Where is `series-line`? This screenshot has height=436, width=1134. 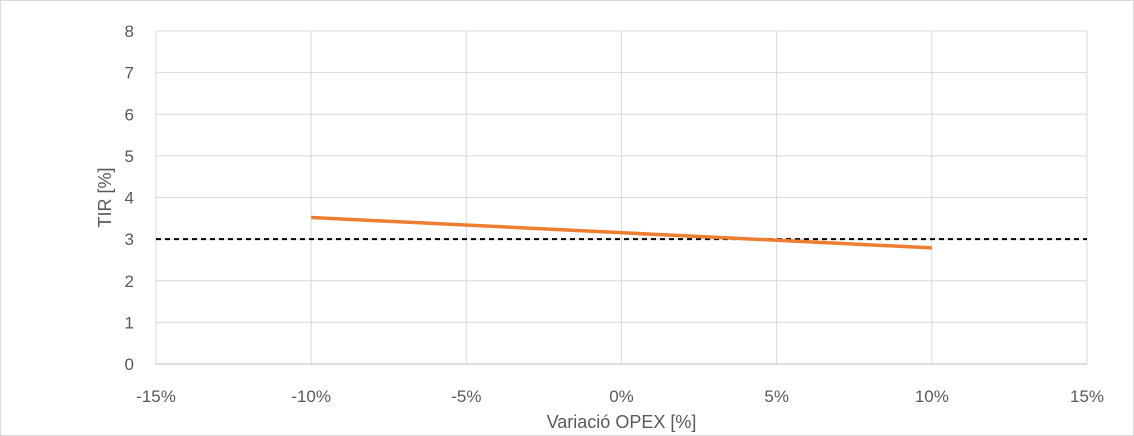 series-line is located at coordinates (621, 232).